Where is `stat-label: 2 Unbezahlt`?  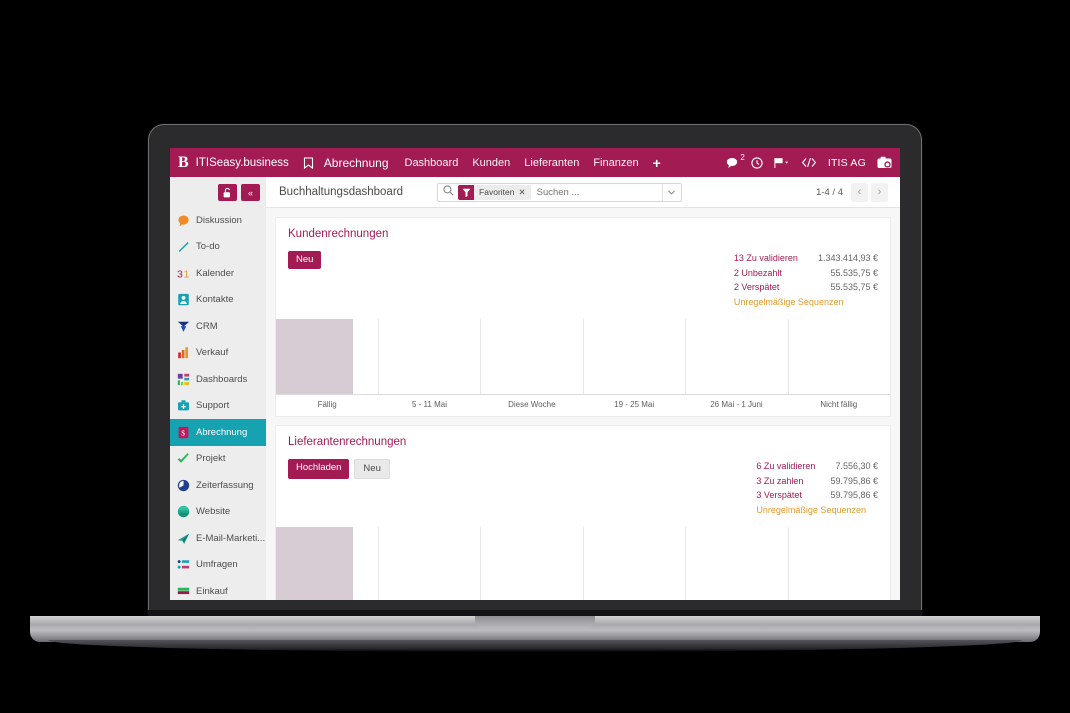
stat-label: 2 Unbezahlt is located at coordinates (757, 272).